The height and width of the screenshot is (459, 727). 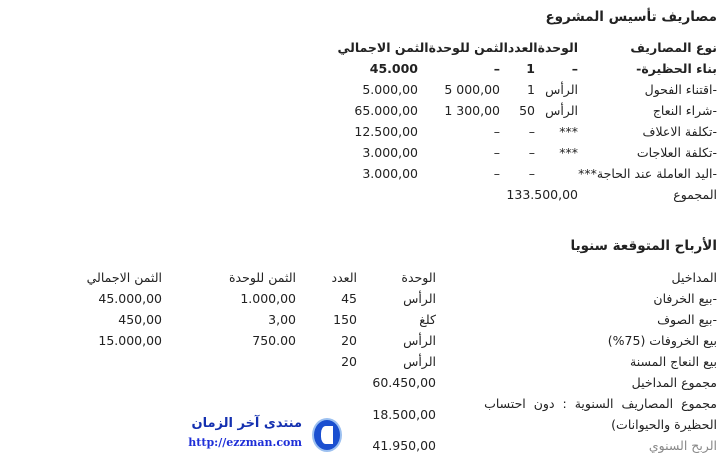 What do you see at coordinates (600, 403) in the screenshot?
I see `annual-expenses-label: مجموع المصاريف السنوية : دون احتساب` at bounding box center [600, 403].